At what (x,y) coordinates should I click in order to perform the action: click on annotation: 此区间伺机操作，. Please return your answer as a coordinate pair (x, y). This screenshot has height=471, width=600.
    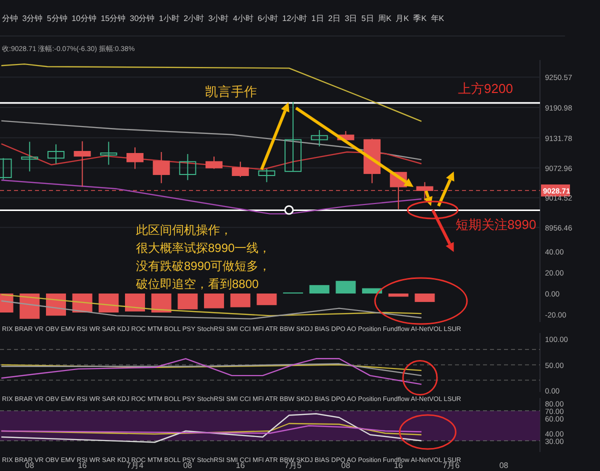
    Looking at the image, I should click on (184, 230).